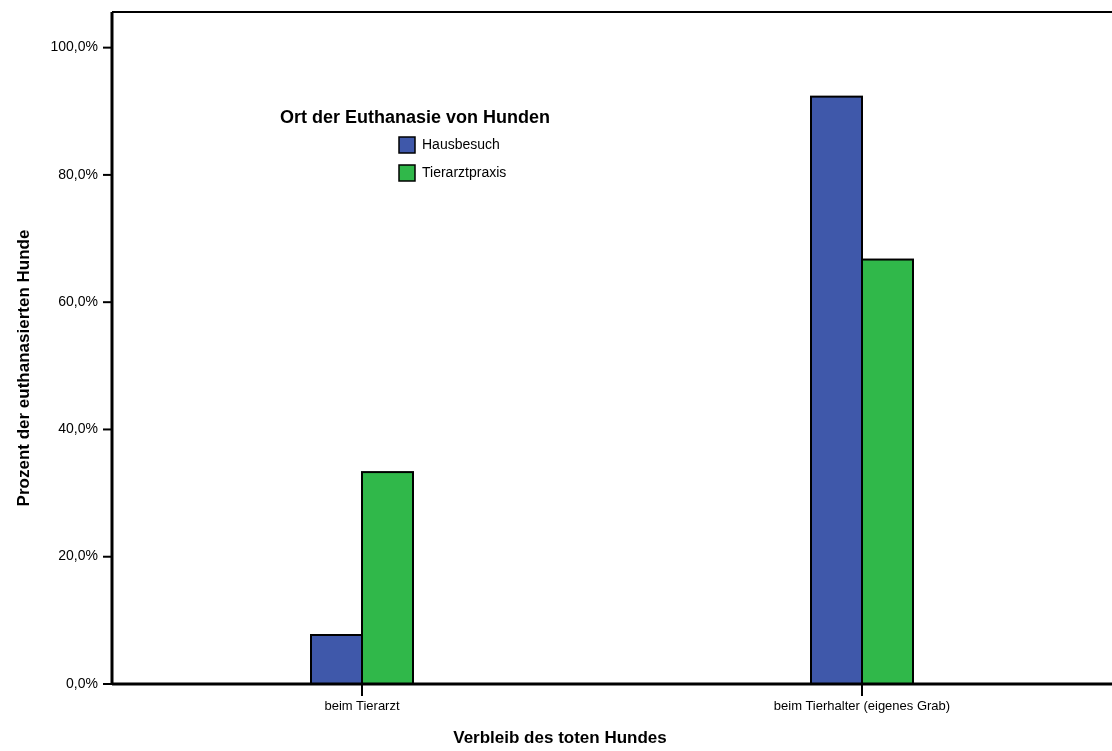  Describe the element at coordinates (78, 173) in the screenshot. I see `y-tick-label: 80,0%` at that location.